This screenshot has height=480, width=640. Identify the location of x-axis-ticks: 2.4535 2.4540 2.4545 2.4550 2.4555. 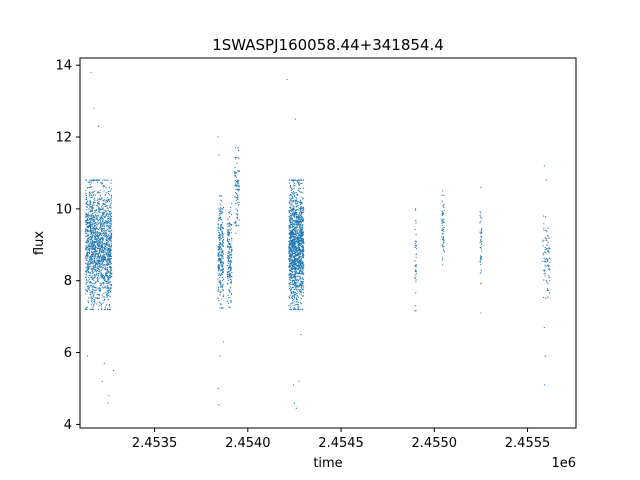
(341, 439).